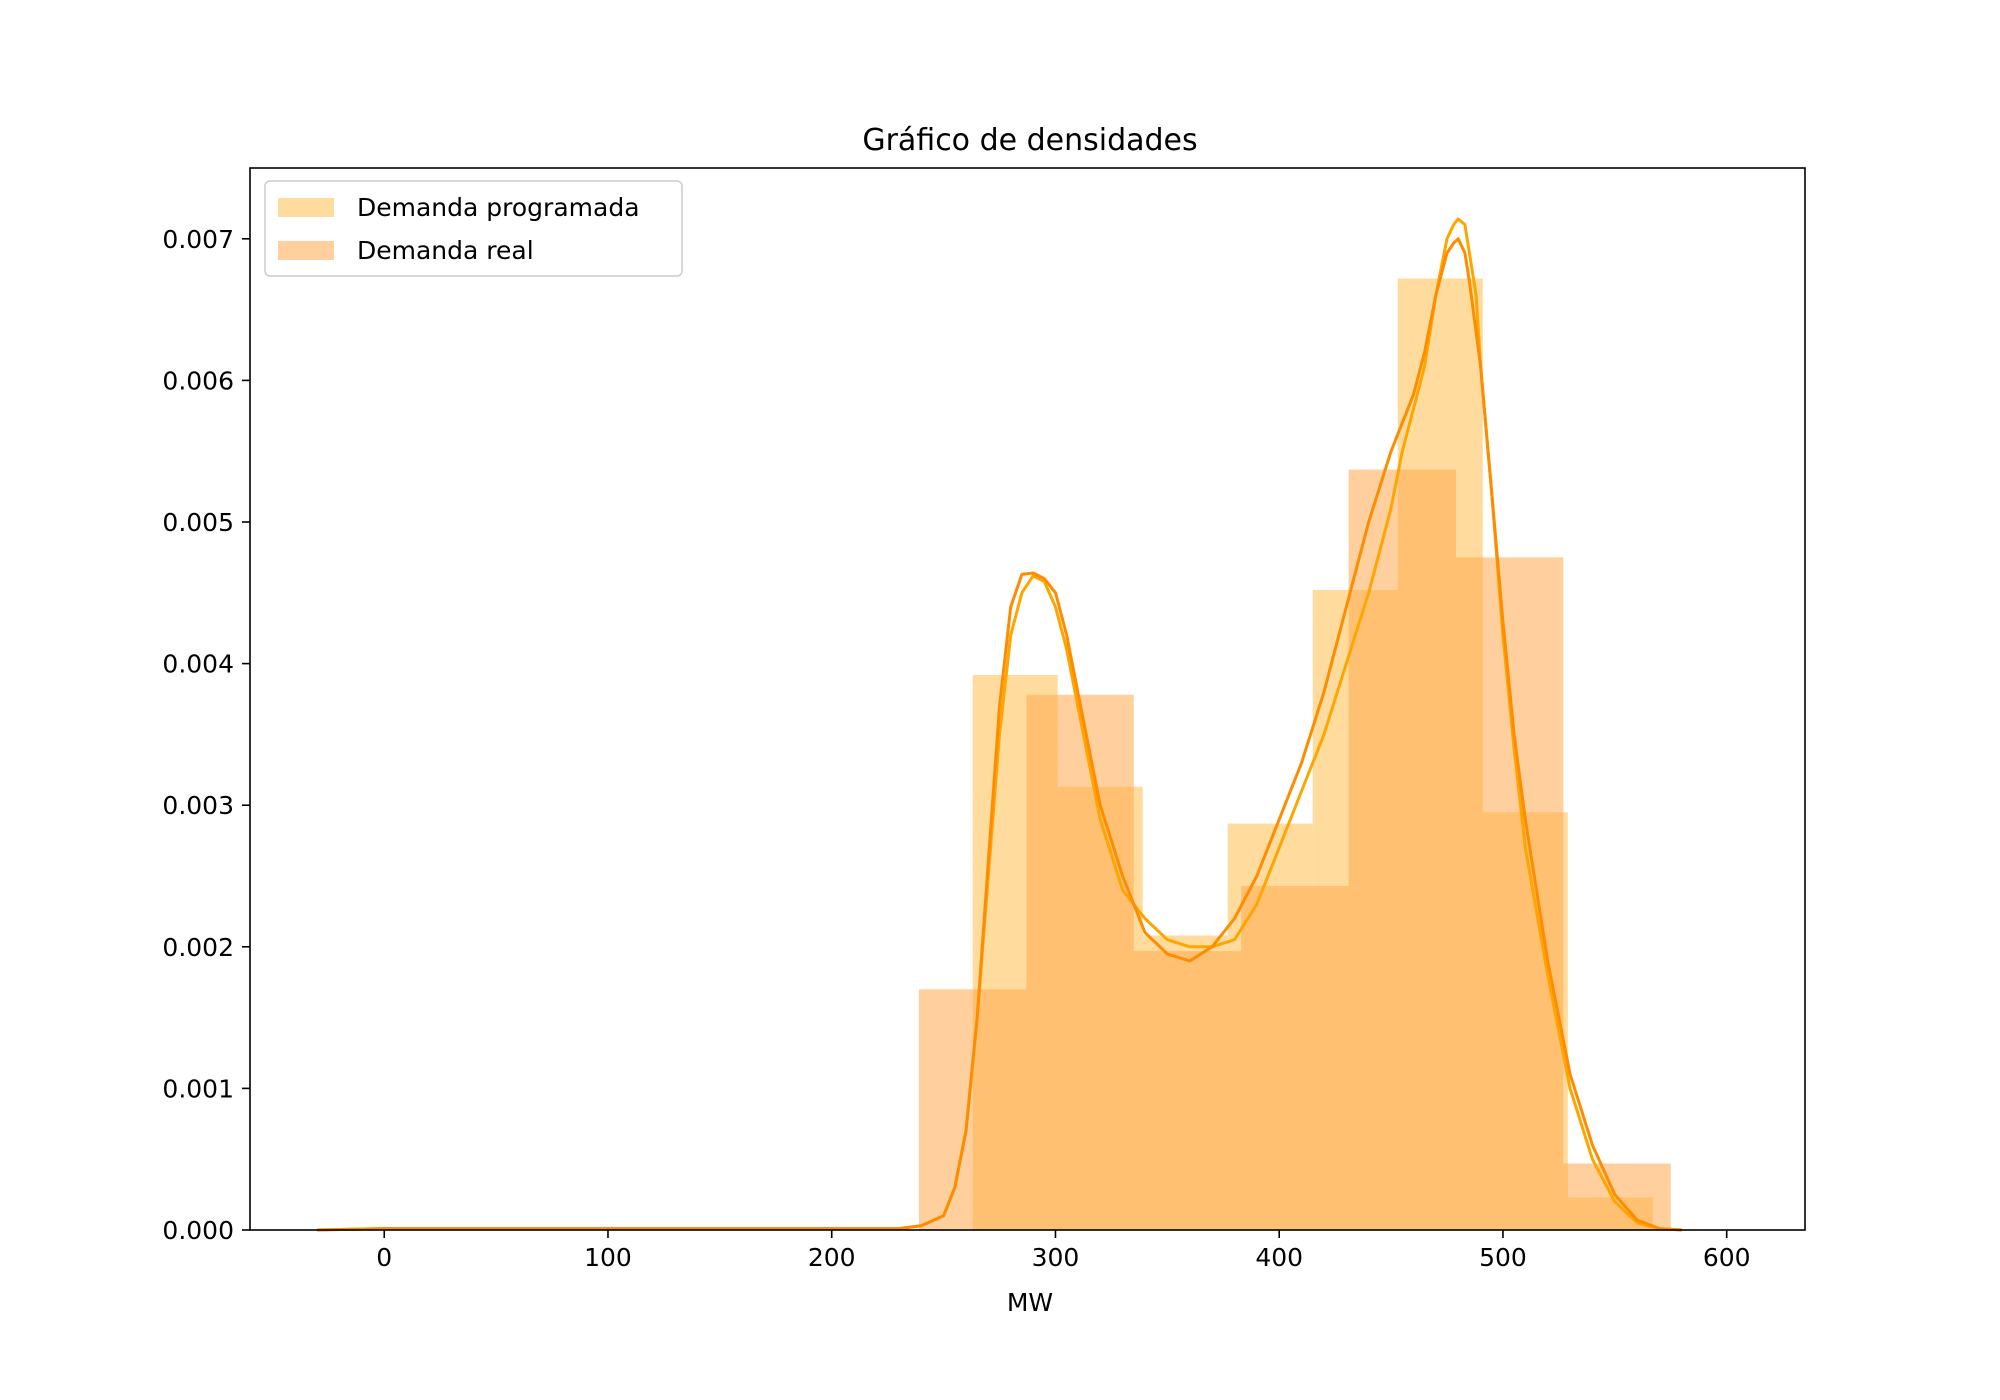  Describe the element at coordinates (198, 380) in the screenshot. I see `y-tick-label: 0.006` at that location.